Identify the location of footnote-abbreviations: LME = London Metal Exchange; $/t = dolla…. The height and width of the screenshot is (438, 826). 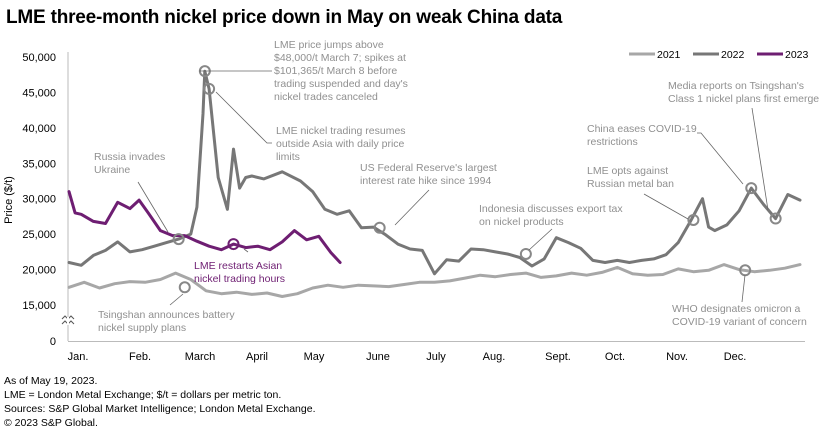
(143, 395).